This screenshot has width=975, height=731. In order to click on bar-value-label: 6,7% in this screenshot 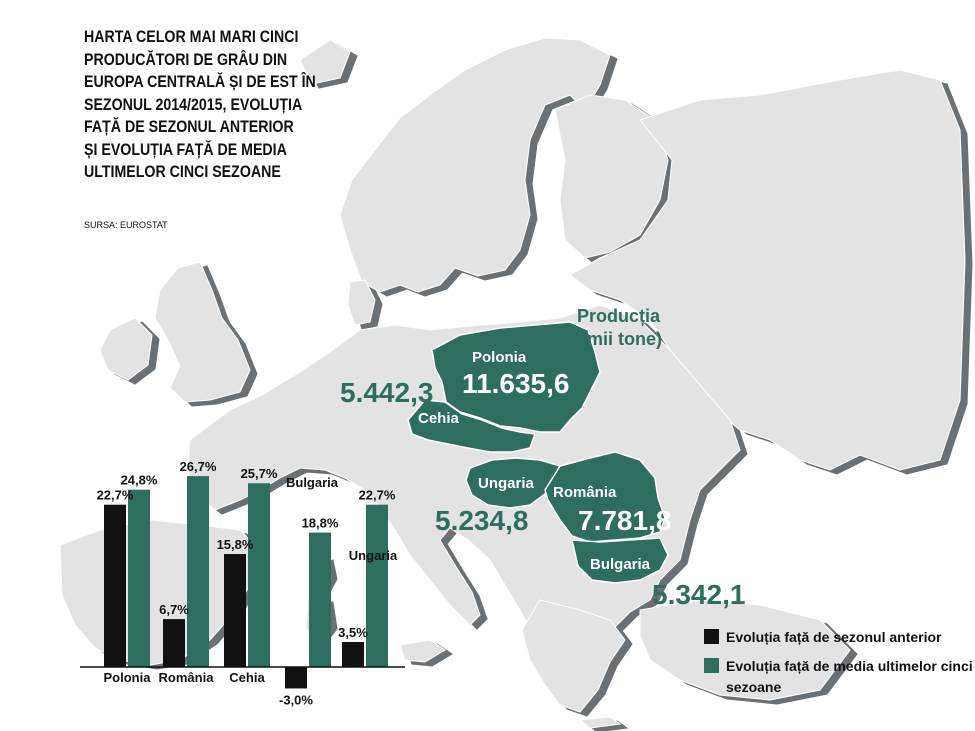, I will do `click(174, 609)`.